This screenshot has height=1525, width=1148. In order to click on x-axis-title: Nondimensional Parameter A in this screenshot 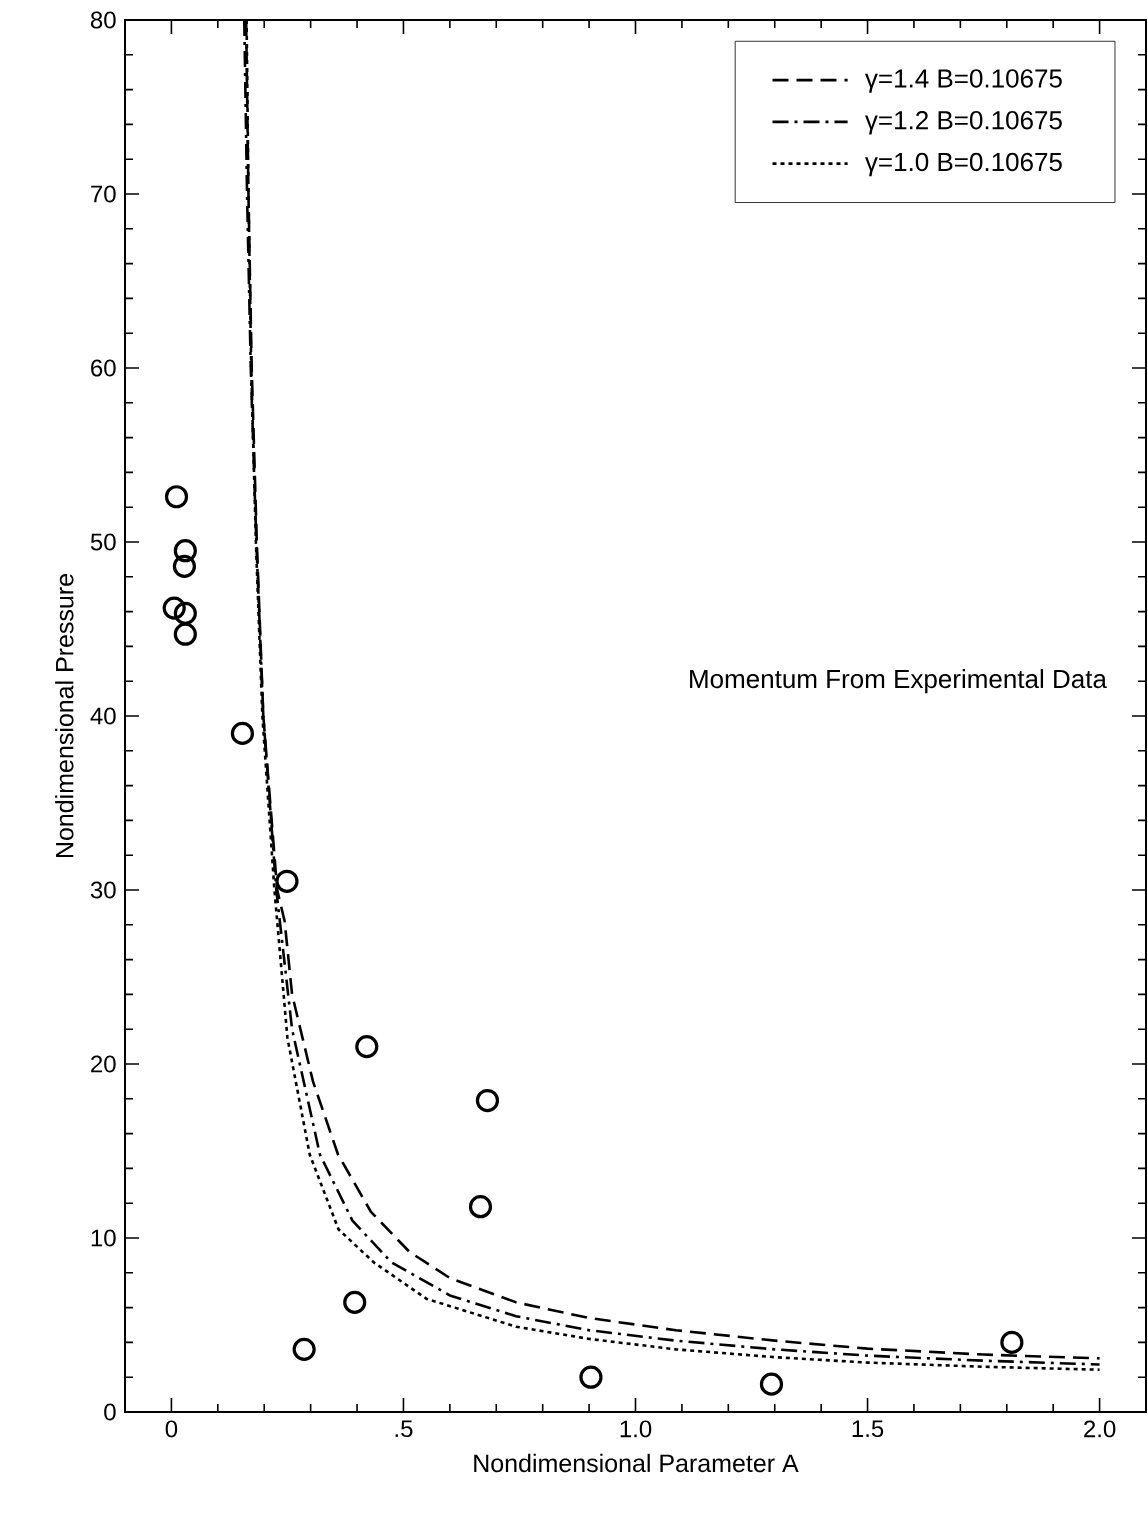, I will do `click(636, 1463)`.